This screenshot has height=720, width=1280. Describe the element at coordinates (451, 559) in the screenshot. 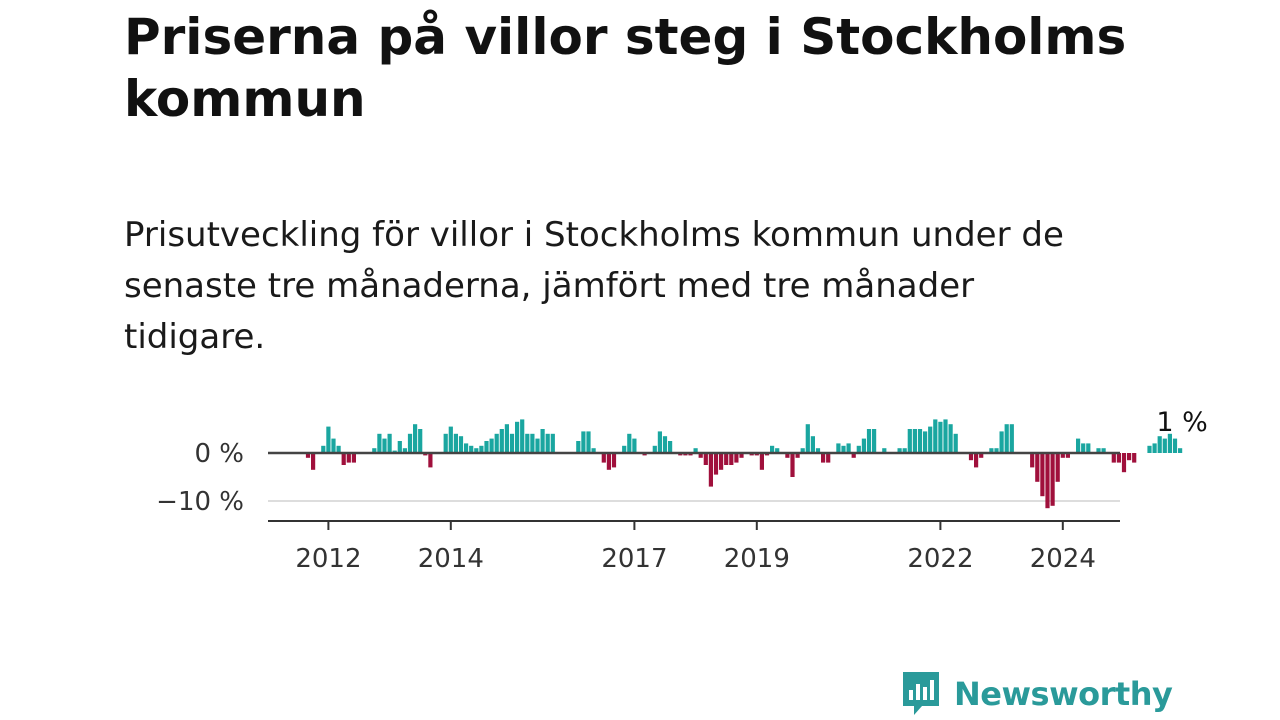

I see `x-tick-label: 2014` at that location.